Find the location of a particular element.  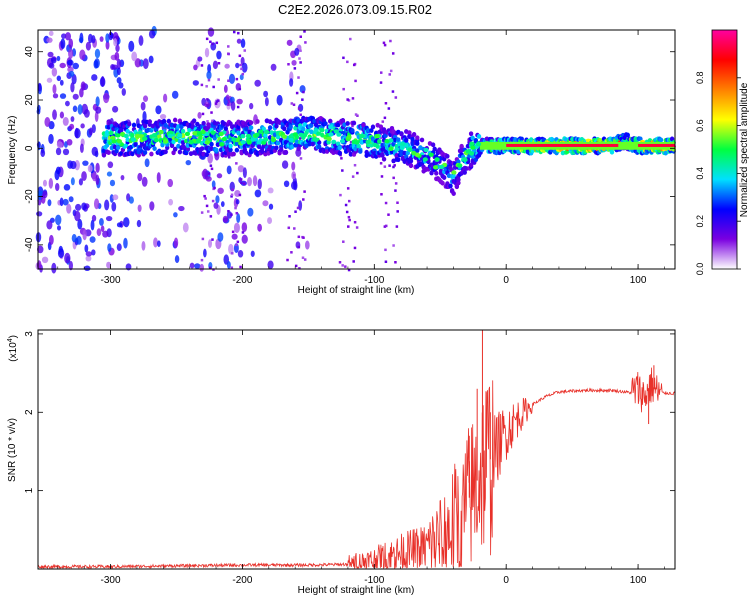

colorbar-gradient is located at coordinates (724, 149).